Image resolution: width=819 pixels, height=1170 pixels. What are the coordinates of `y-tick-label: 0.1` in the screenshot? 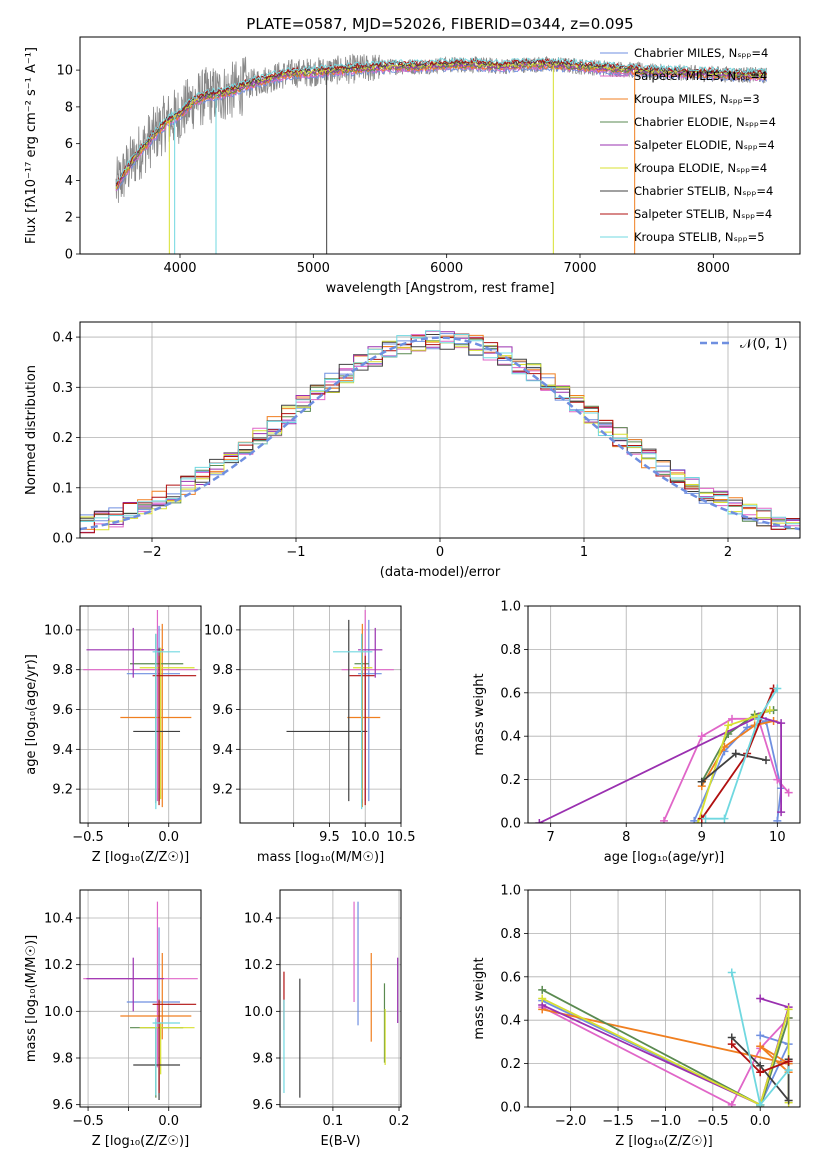 It's located at (62, 488).